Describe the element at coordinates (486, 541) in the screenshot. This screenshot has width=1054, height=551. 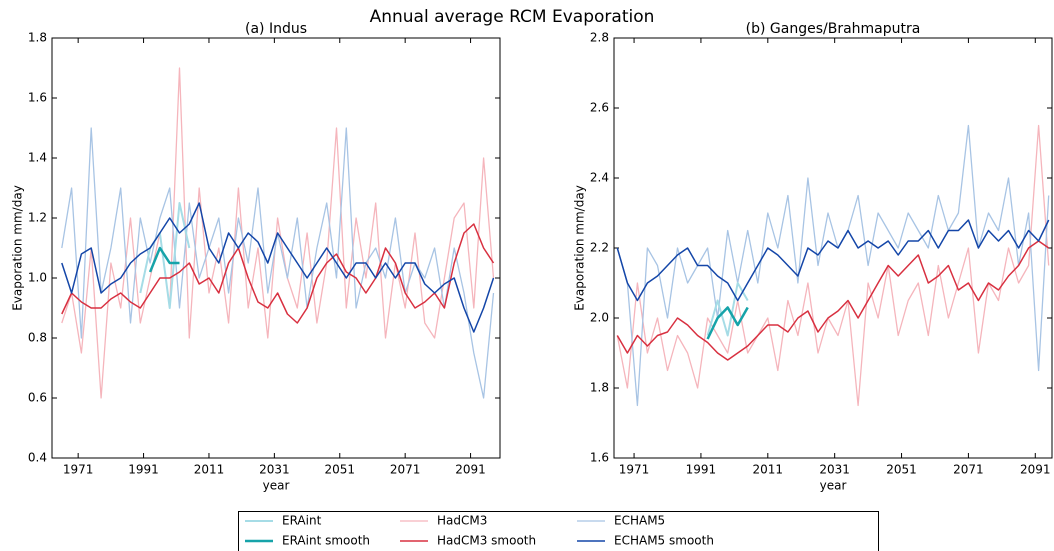
I see `legend-label: HadCM3 smooth` at that location.